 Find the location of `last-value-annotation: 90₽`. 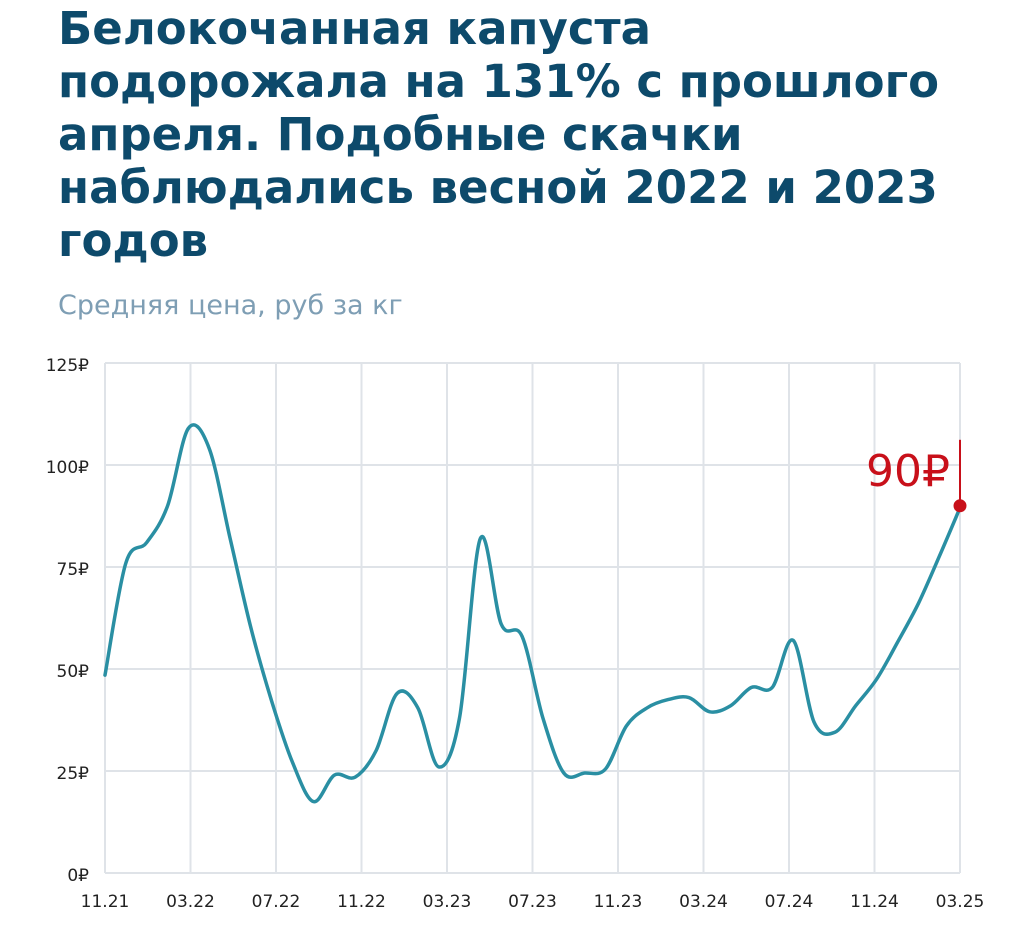

last-value-annotation: 90₽ is located at coordinates (916, 476).